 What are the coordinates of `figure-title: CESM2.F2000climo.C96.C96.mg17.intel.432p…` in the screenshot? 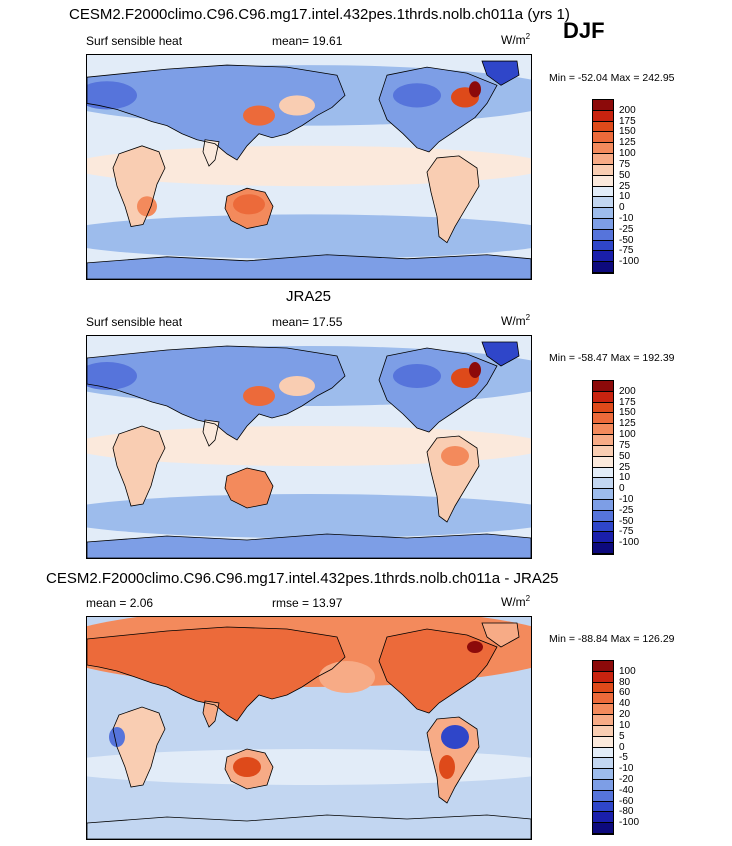 It's located at (319, 14).